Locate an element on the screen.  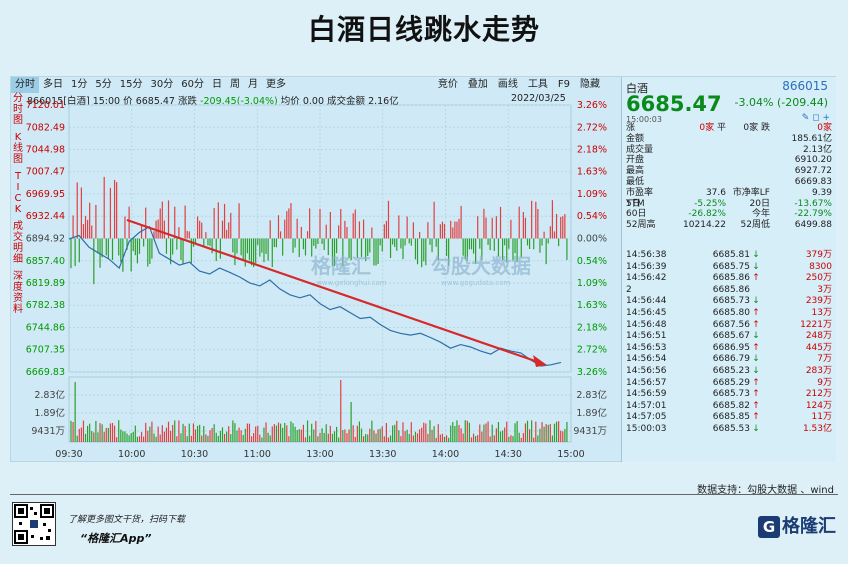
info-avg: 0.00 is located at coordinates (313, 101).